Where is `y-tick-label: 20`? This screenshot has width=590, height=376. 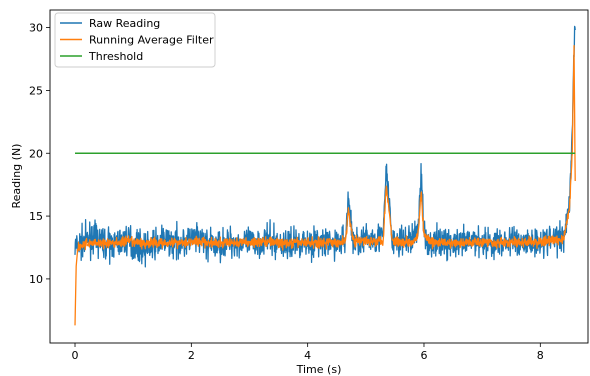 y-tick-label: 20 is located at coordinates (36, 153).